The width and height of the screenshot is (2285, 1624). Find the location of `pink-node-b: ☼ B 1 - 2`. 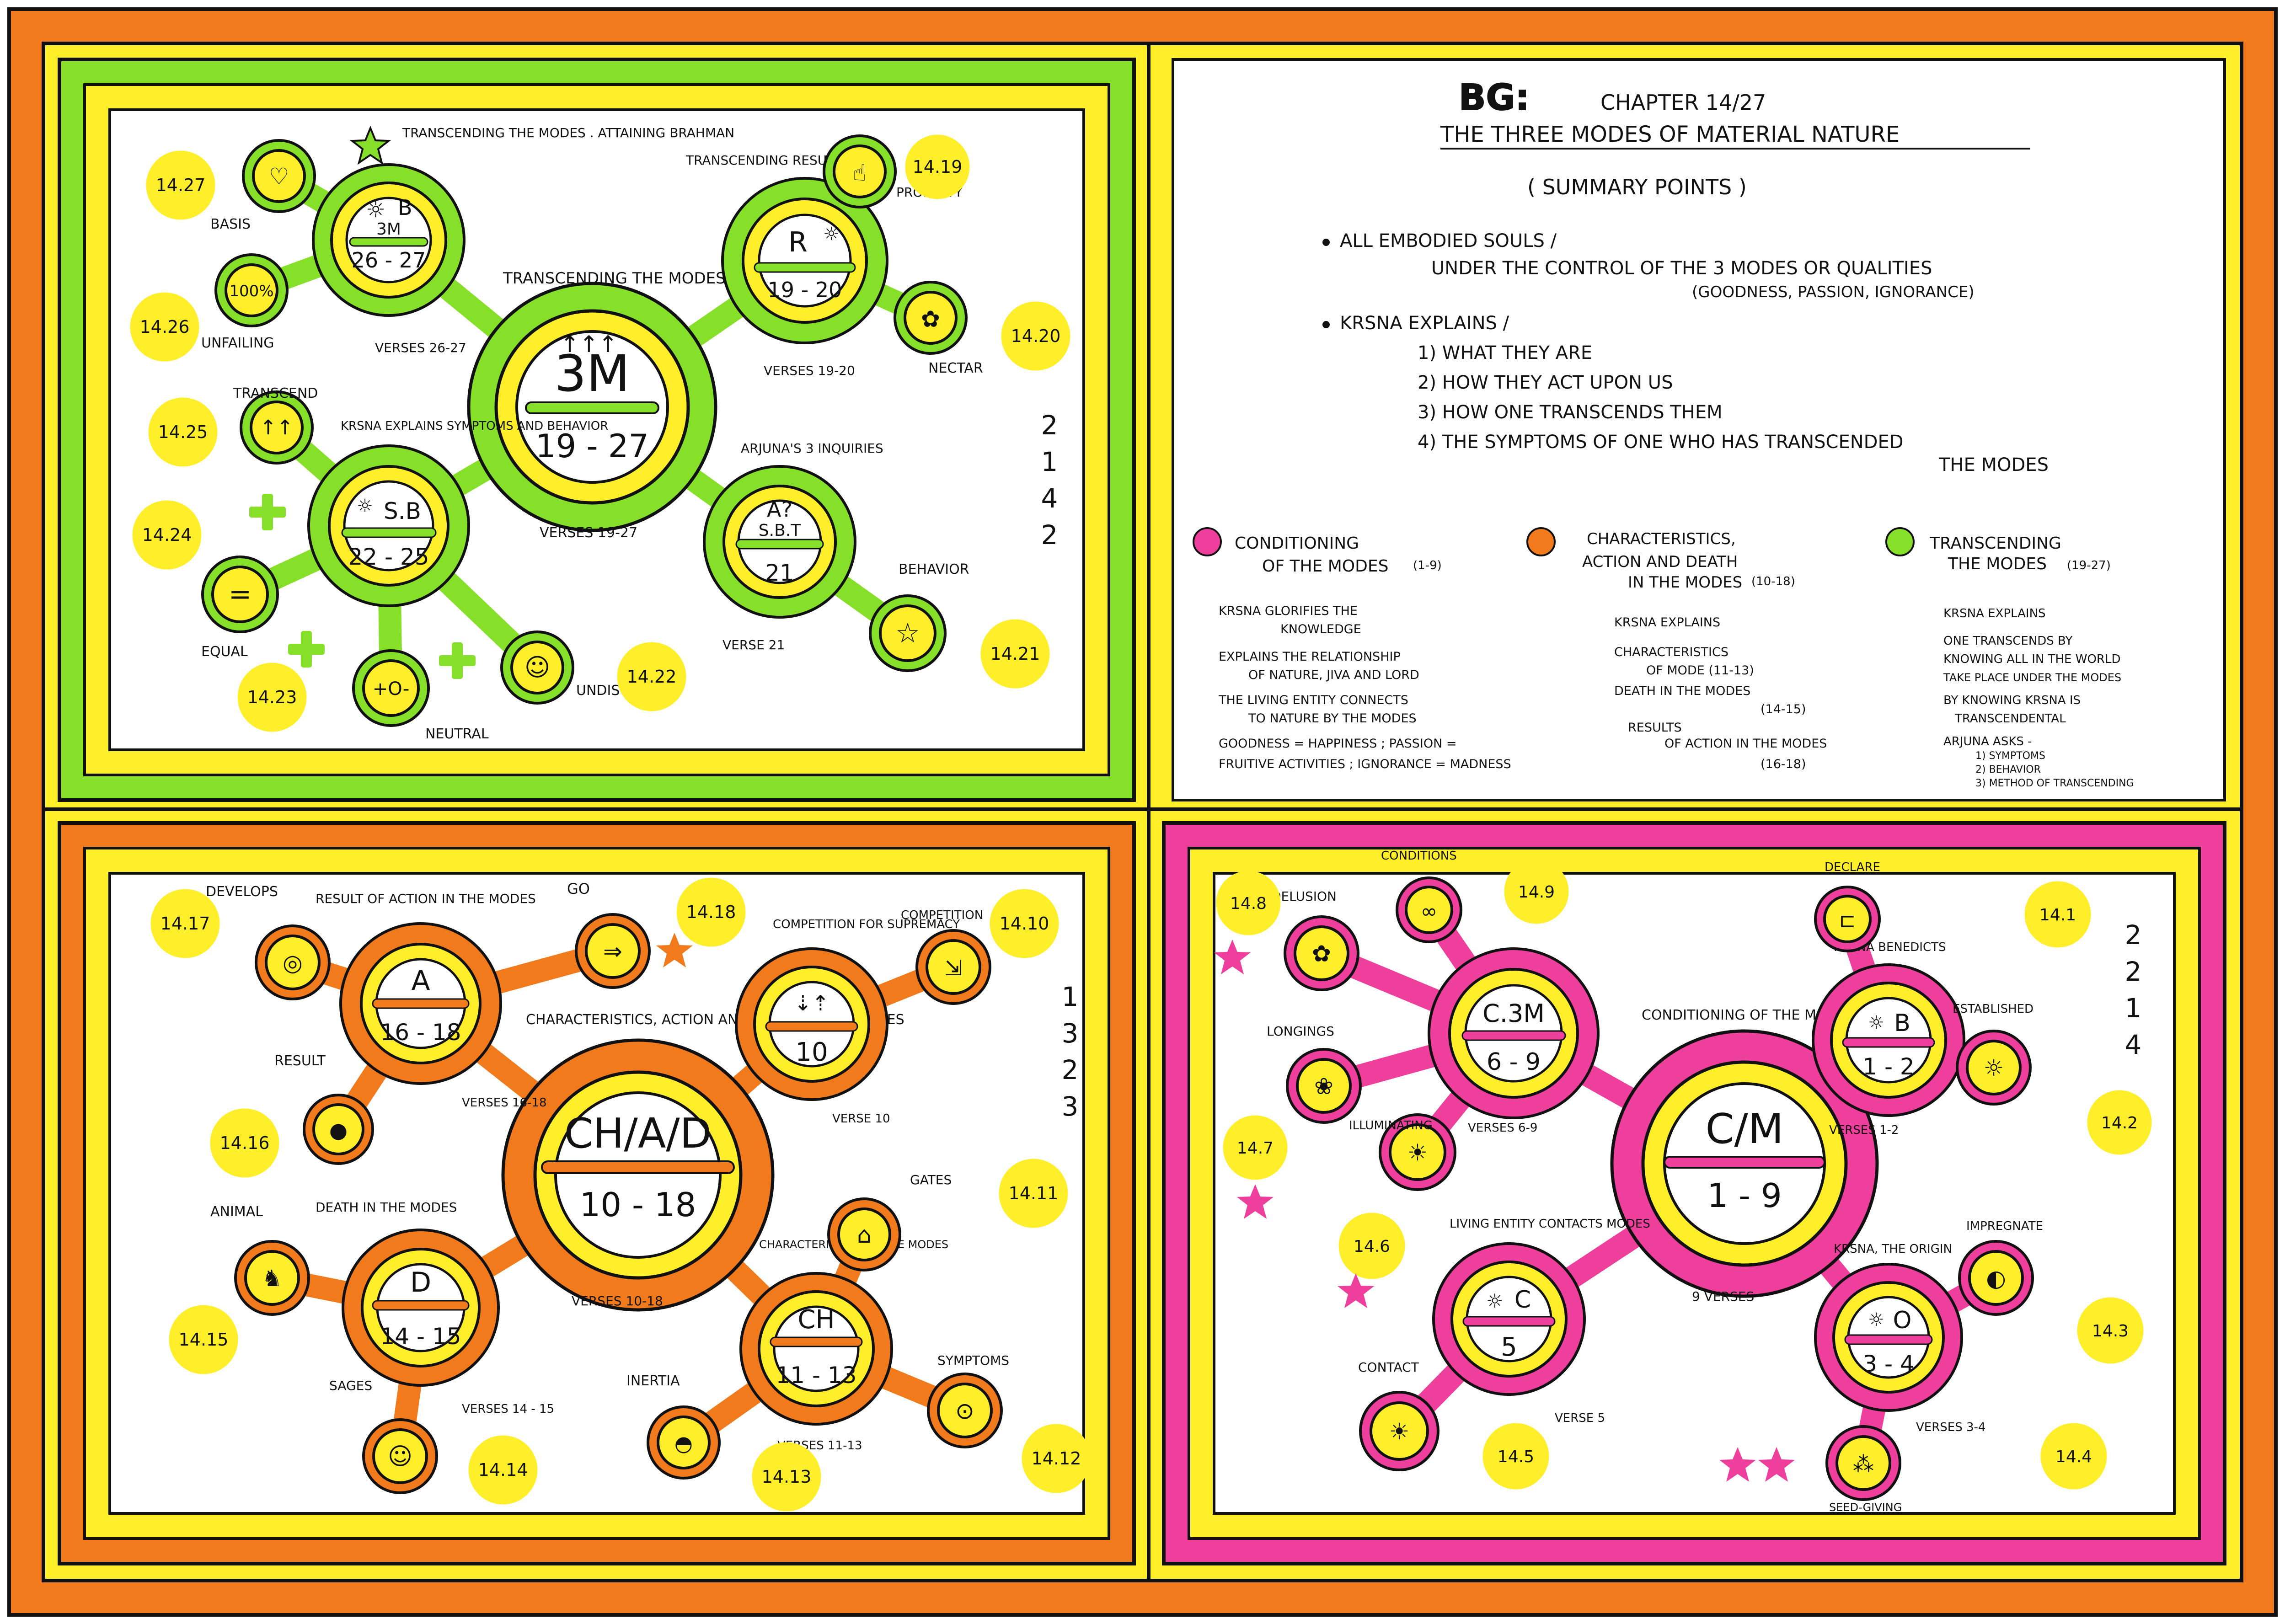

pink-node-b: ☼ B 1 - 2 is located at coordinates (1888, 1040).